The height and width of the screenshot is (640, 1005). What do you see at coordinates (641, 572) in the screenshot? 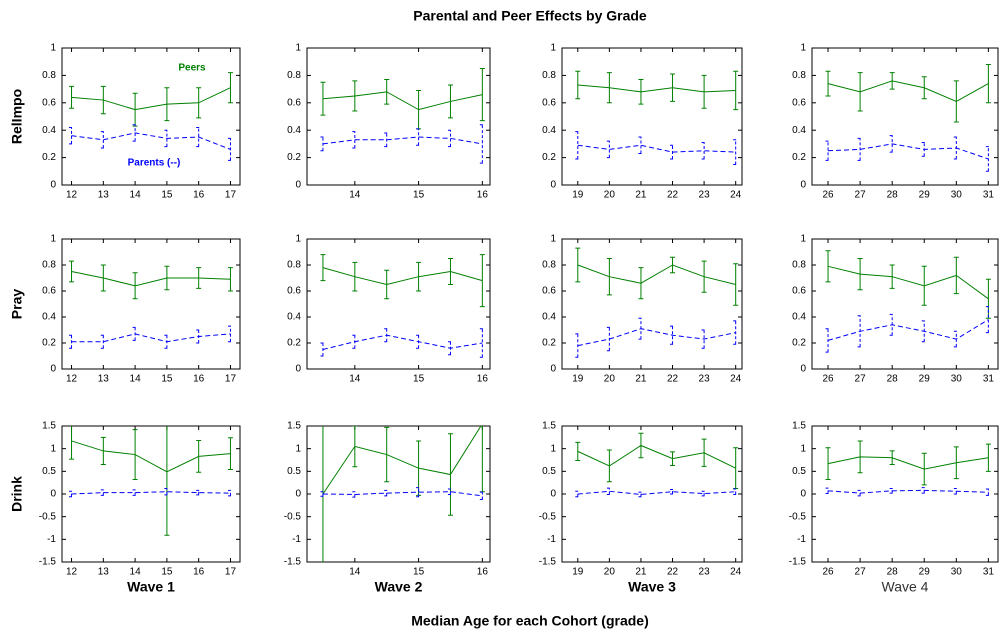
I see `x-tick-label: 21` at bounding box center [641, 572].